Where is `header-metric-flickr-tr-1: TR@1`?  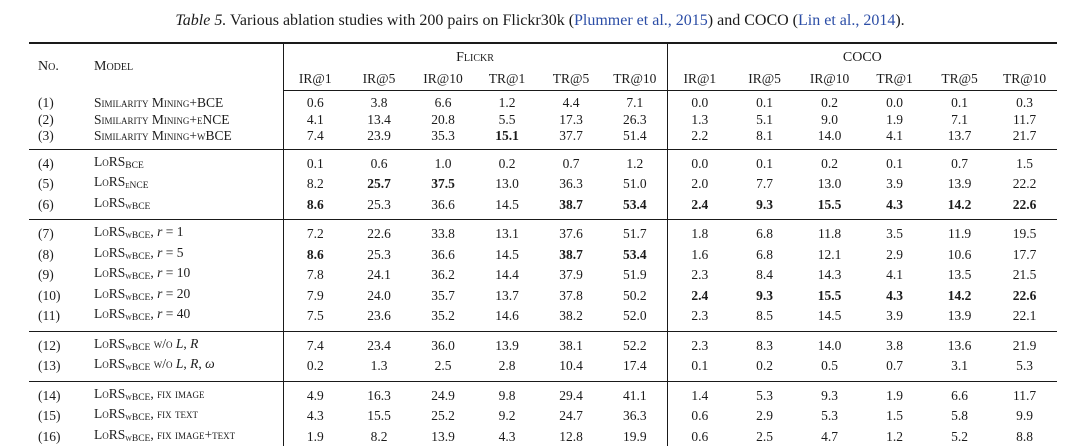 header-metric-flickr-tr-1: TR@1 is located at coordinates (507, 79).